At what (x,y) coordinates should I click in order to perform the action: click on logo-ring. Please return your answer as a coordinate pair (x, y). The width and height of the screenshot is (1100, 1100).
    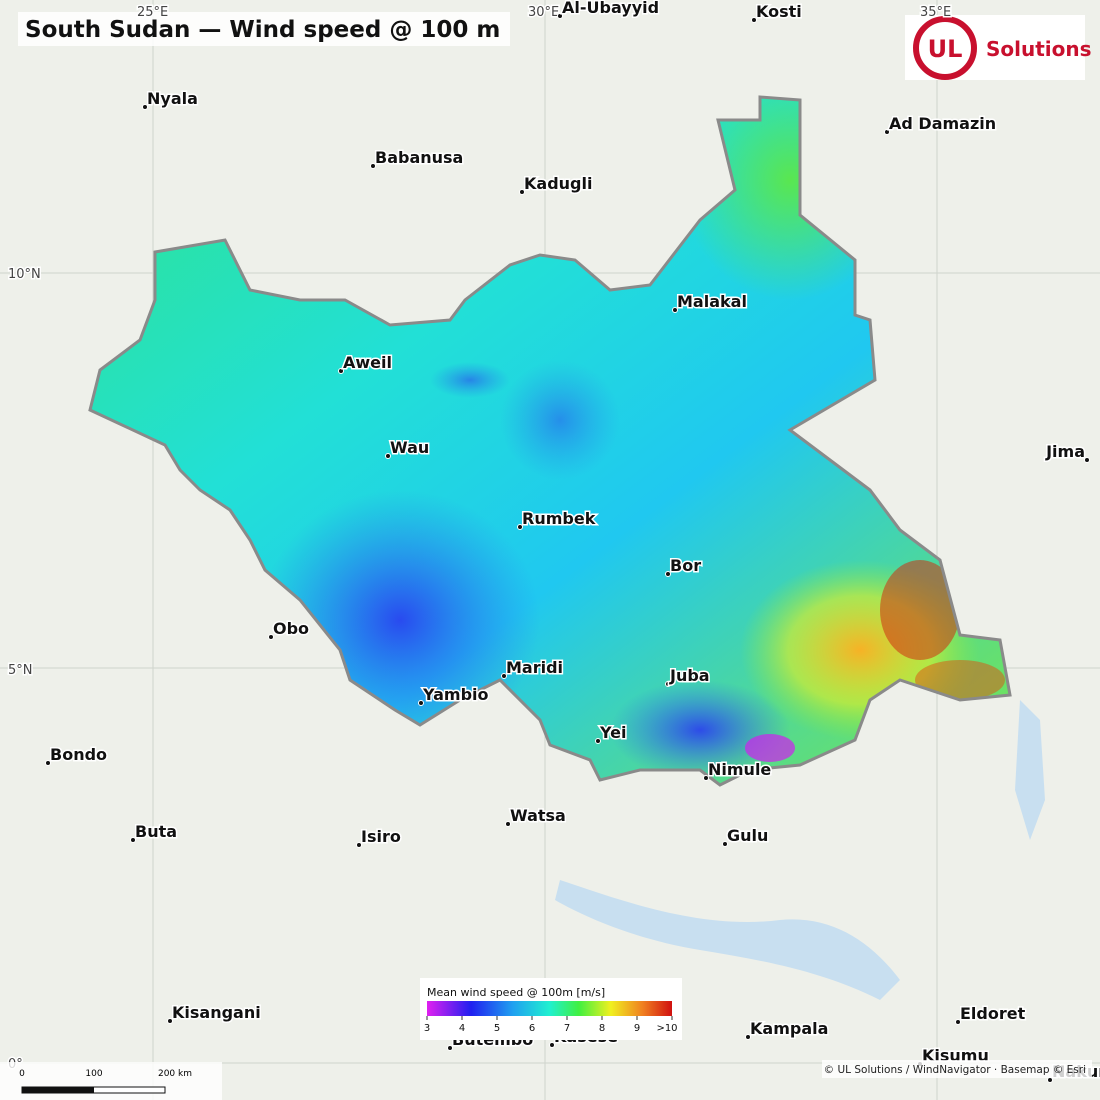
    Looking at the image, I should click on (945, 48).